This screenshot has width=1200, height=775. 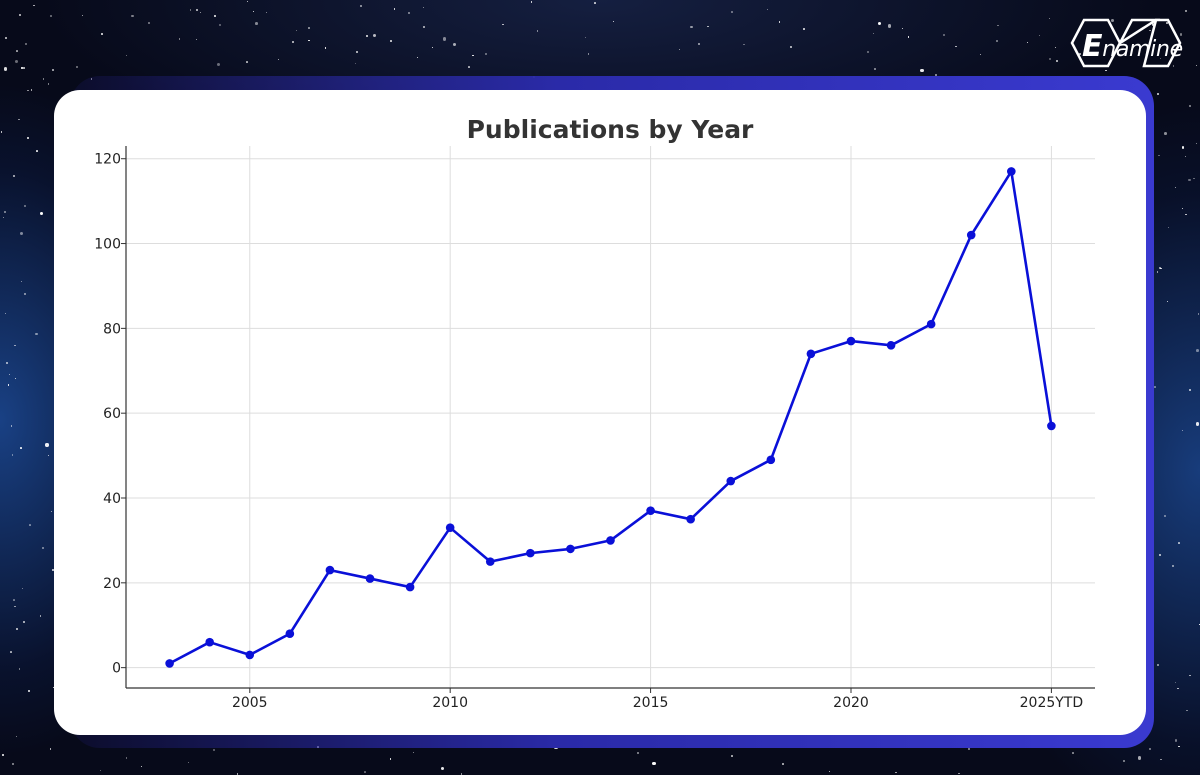 I want to click on data-point-2017, so click(x=731, y=481).